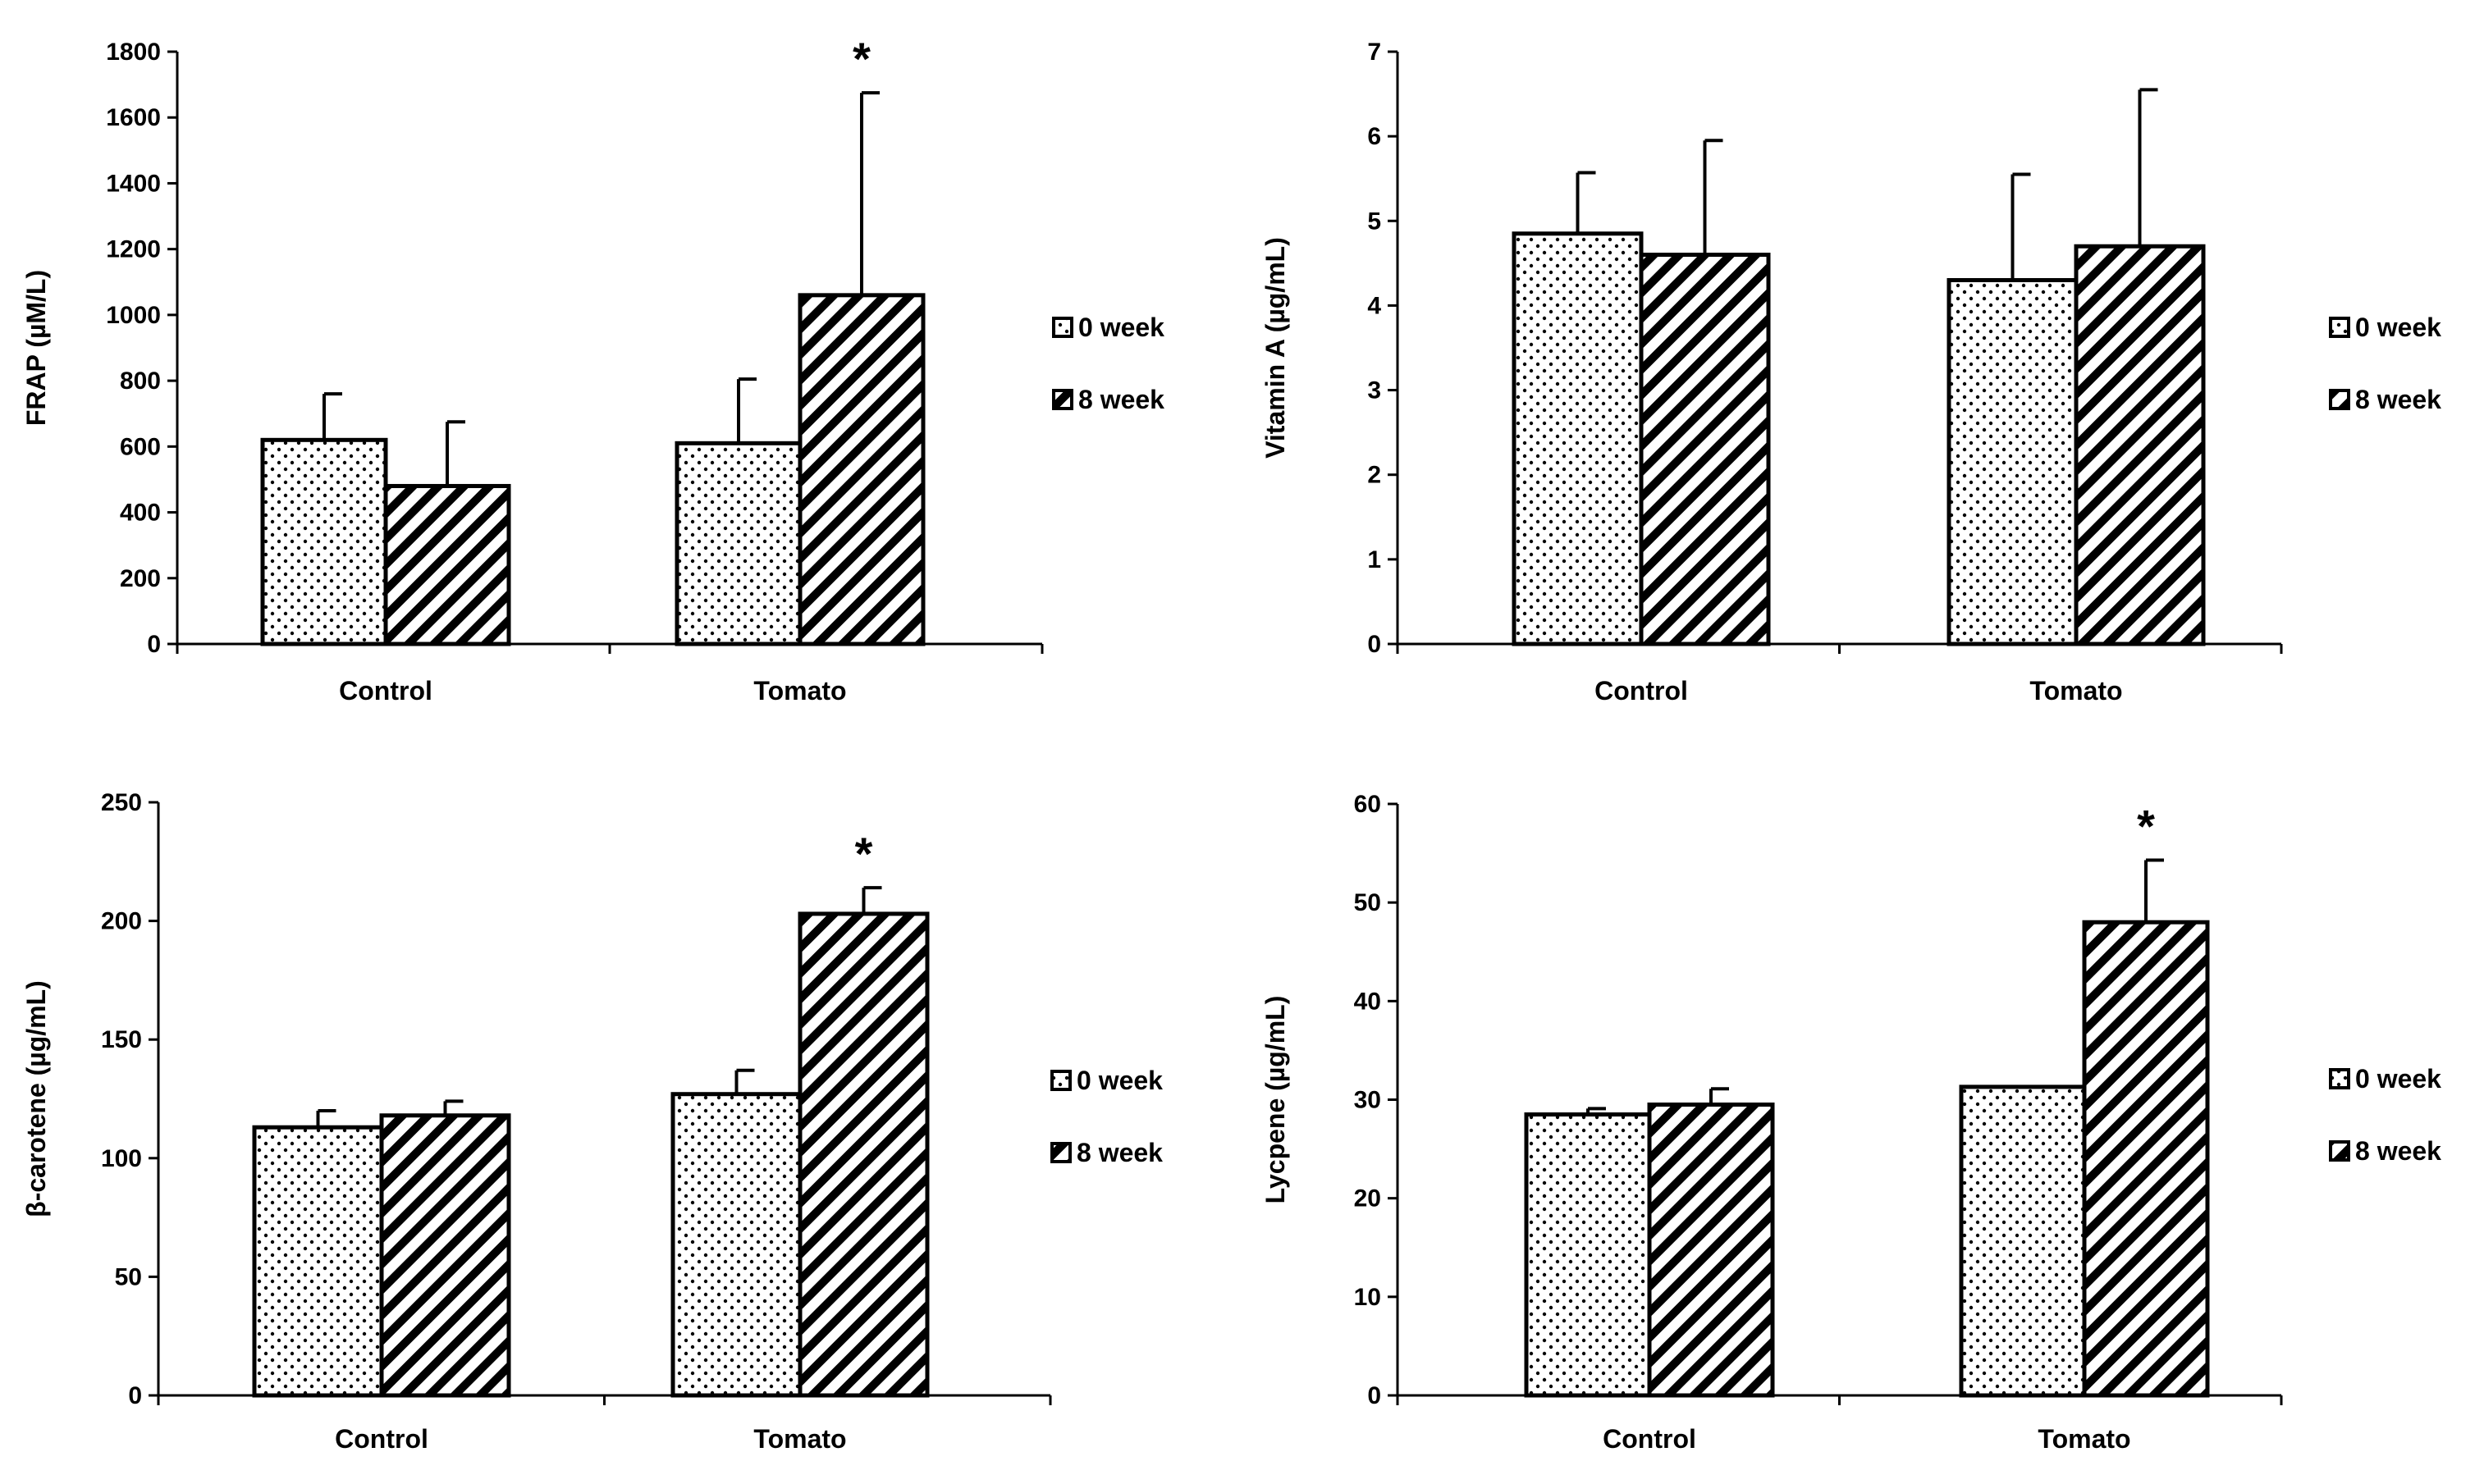  Describe the element at coordinates (1374, 222) in the screenshot. I see `y-tick-label: 5` at that location.